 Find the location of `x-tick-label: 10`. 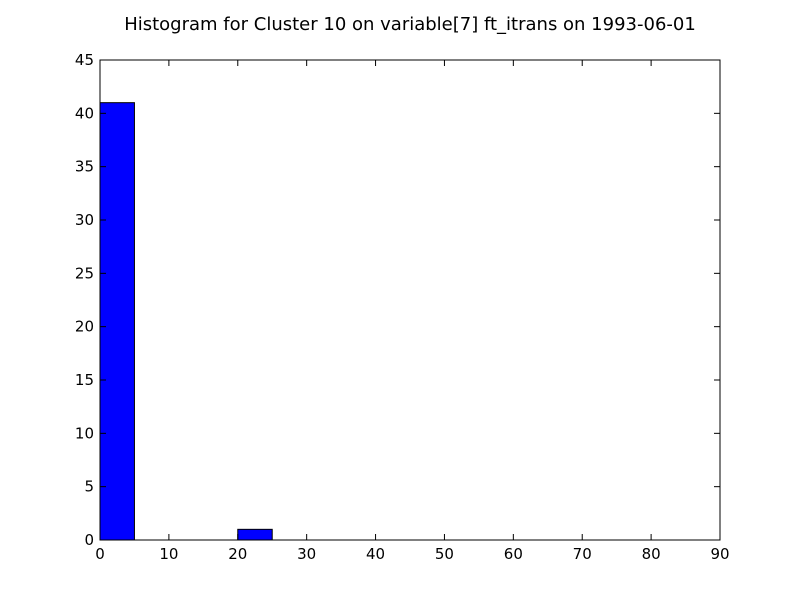

x-tick-label: 10 is located at coordinates (168, 554).